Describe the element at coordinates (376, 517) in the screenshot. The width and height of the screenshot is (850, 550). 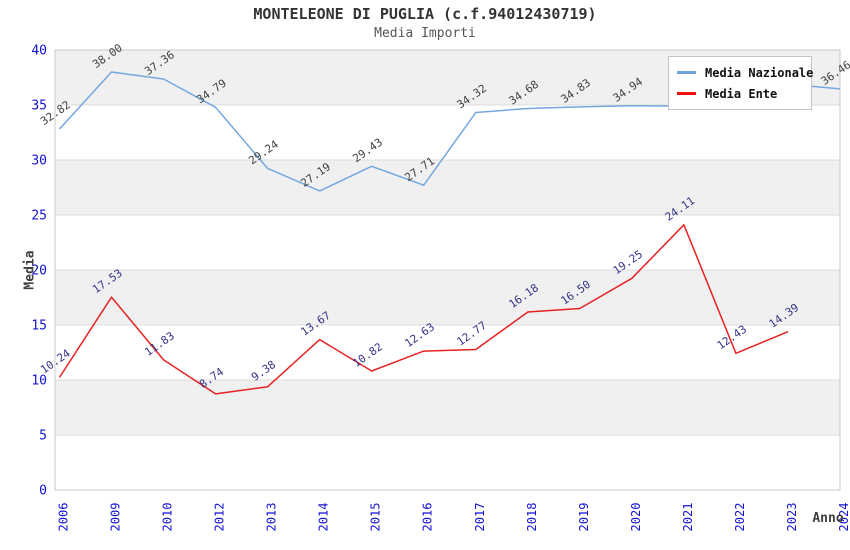
I see `x-tick-label: 2015` at that location.